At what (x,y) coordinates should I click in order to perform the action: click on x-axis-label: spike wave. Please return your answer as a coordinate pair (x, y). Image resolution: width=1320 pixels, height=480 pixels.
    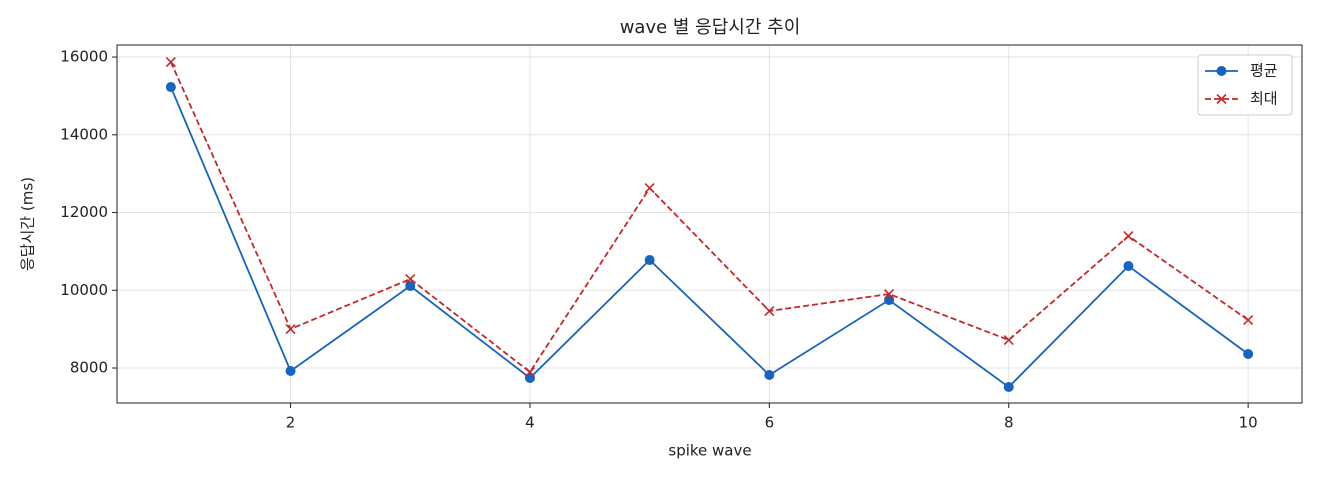
    Looking at the image, I should click on (709, 451).